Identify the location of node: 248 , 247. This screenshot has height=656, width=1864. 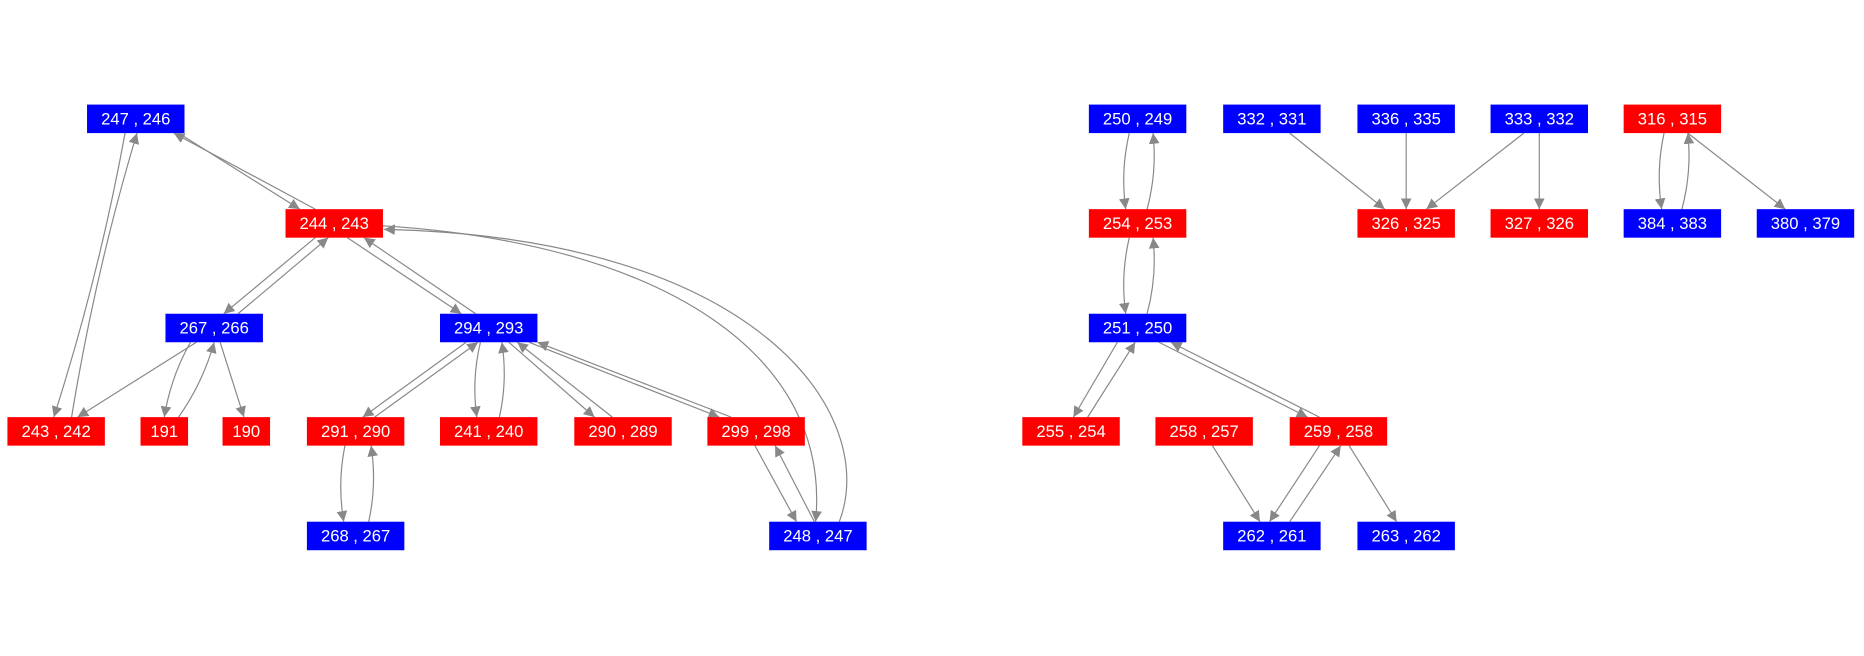
(818, 536).